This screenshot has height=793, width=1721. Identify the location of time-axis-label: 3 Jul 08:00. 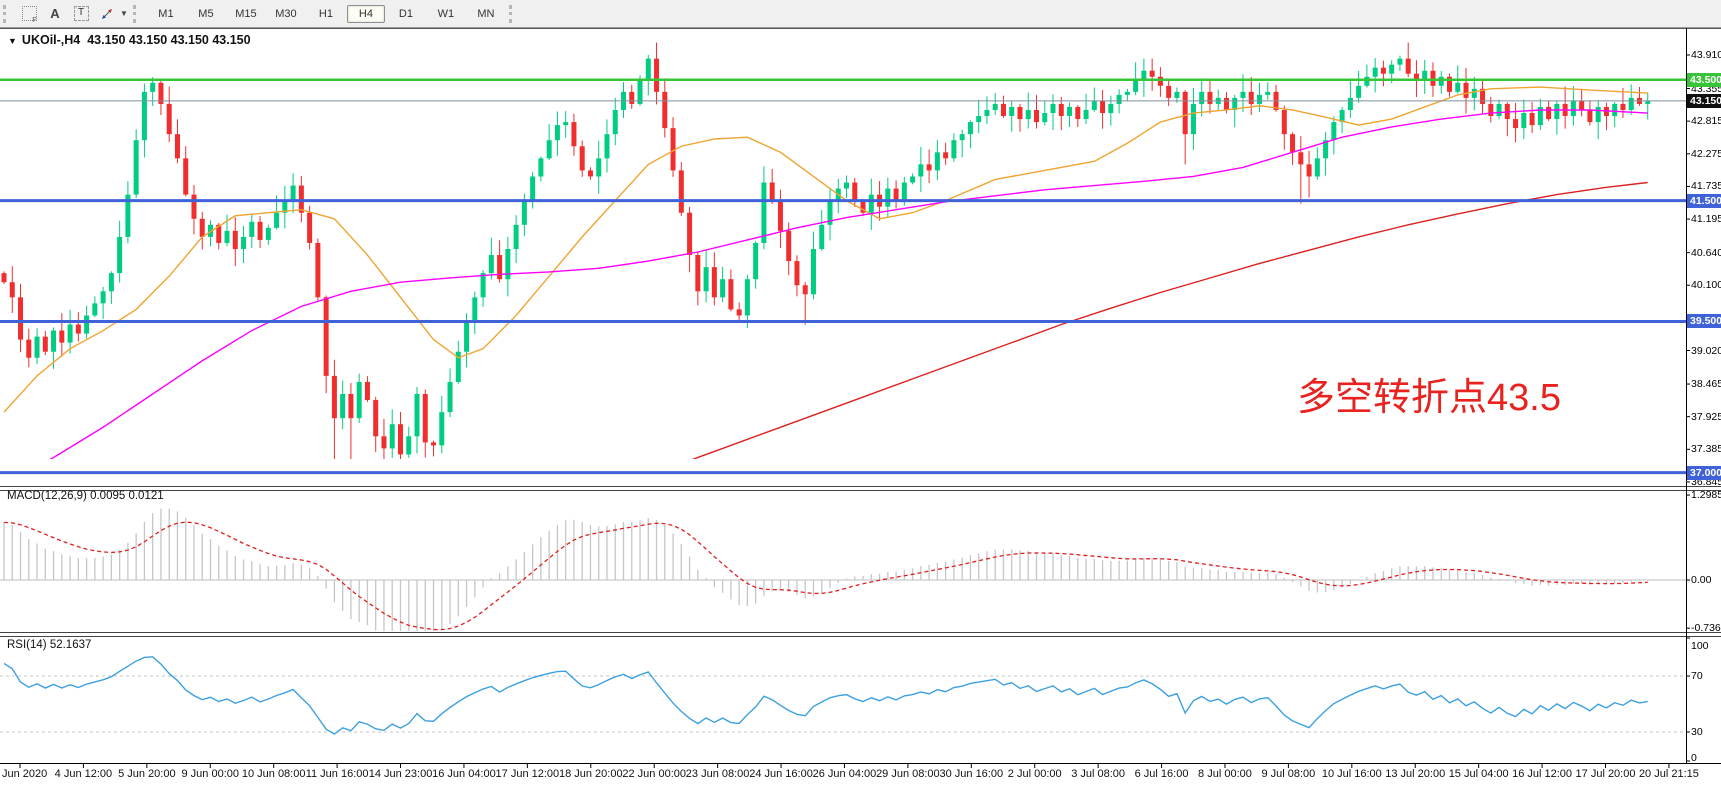
(1098, 774).